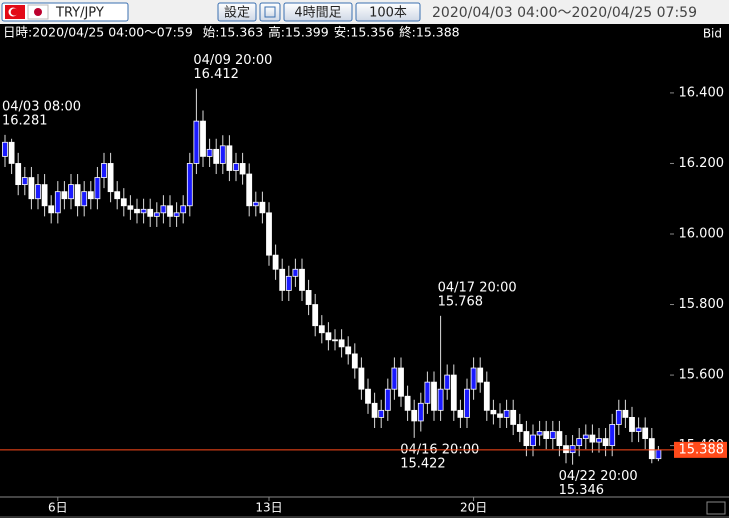 Image resolution: width=729 pixels, height=518 pixels. What do you see at coordinates (564, 13) in the screenshot?
I see `range-label: 2020/04/03 04:00〜2020/04/25 07:59` at bounding box center [564, 13].